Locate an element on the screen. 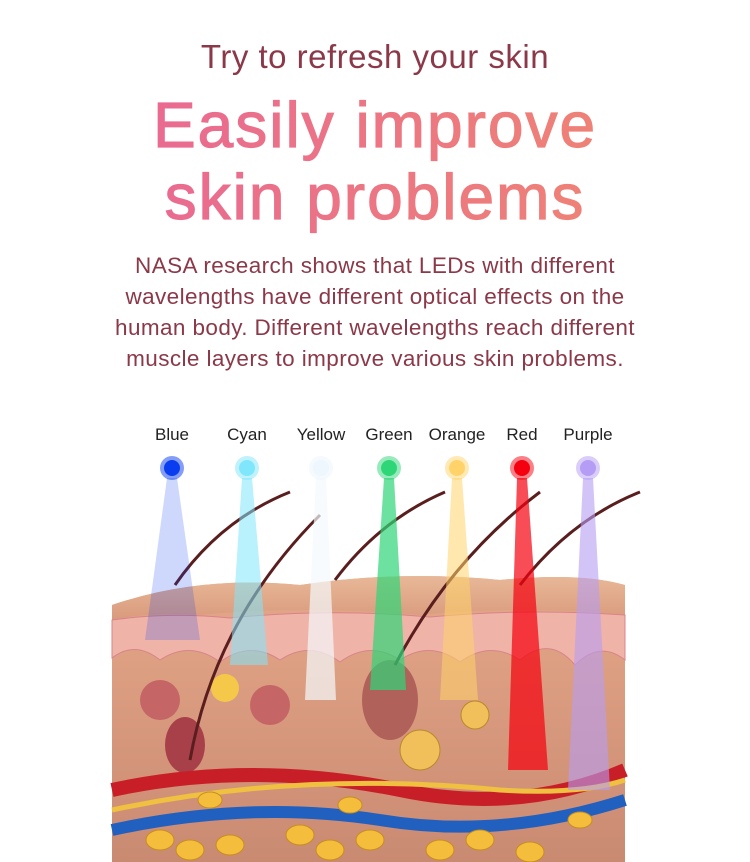 The height and width of the screenshot is (862, 750). beam-blue is located at coordinates (172, 559).